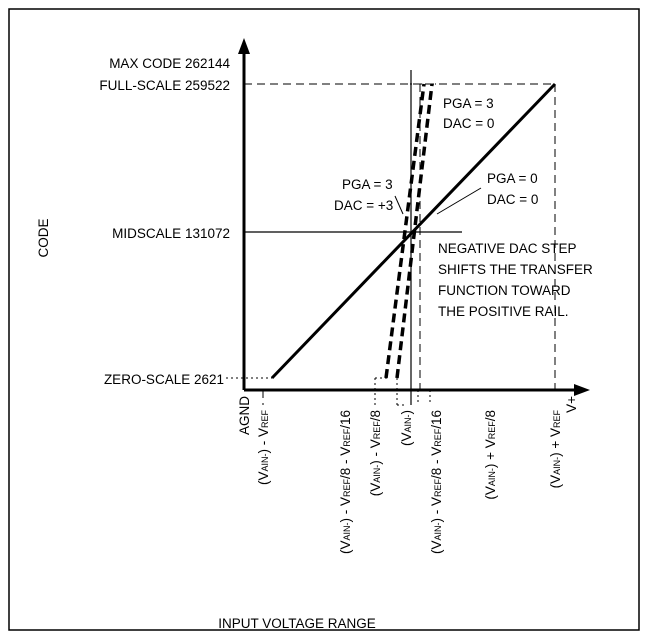 The width and height of the screenshot is (648, 639). I want to click on tick-vain-plus-vref: (VAIN-) + VREF, so click(555, 448).